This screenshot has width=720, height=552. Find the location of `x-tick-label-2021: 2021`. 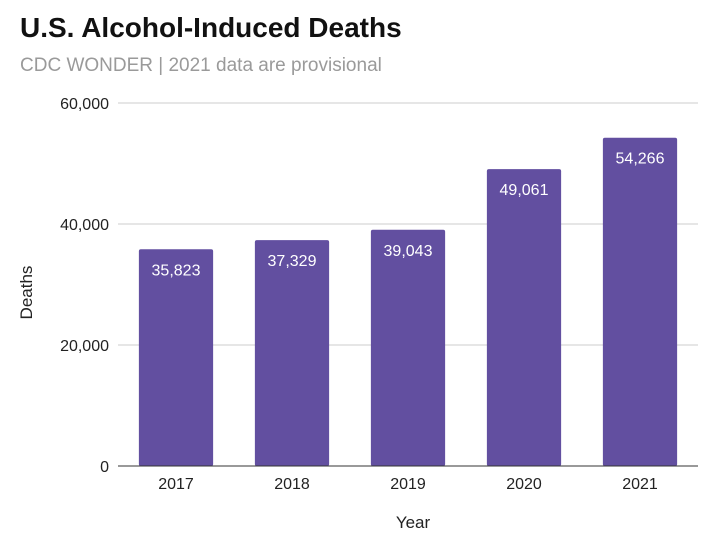

x-tick-label-2021: 2021 is located at coordinates (640, 484).